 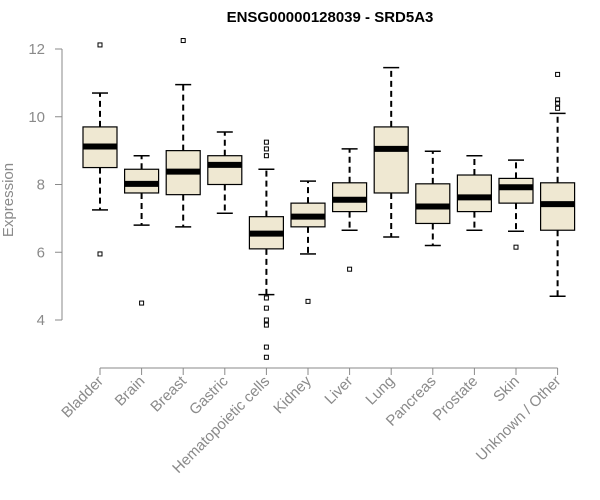 I want to click on y-tick-label: 10, so click(x=36, y=117).